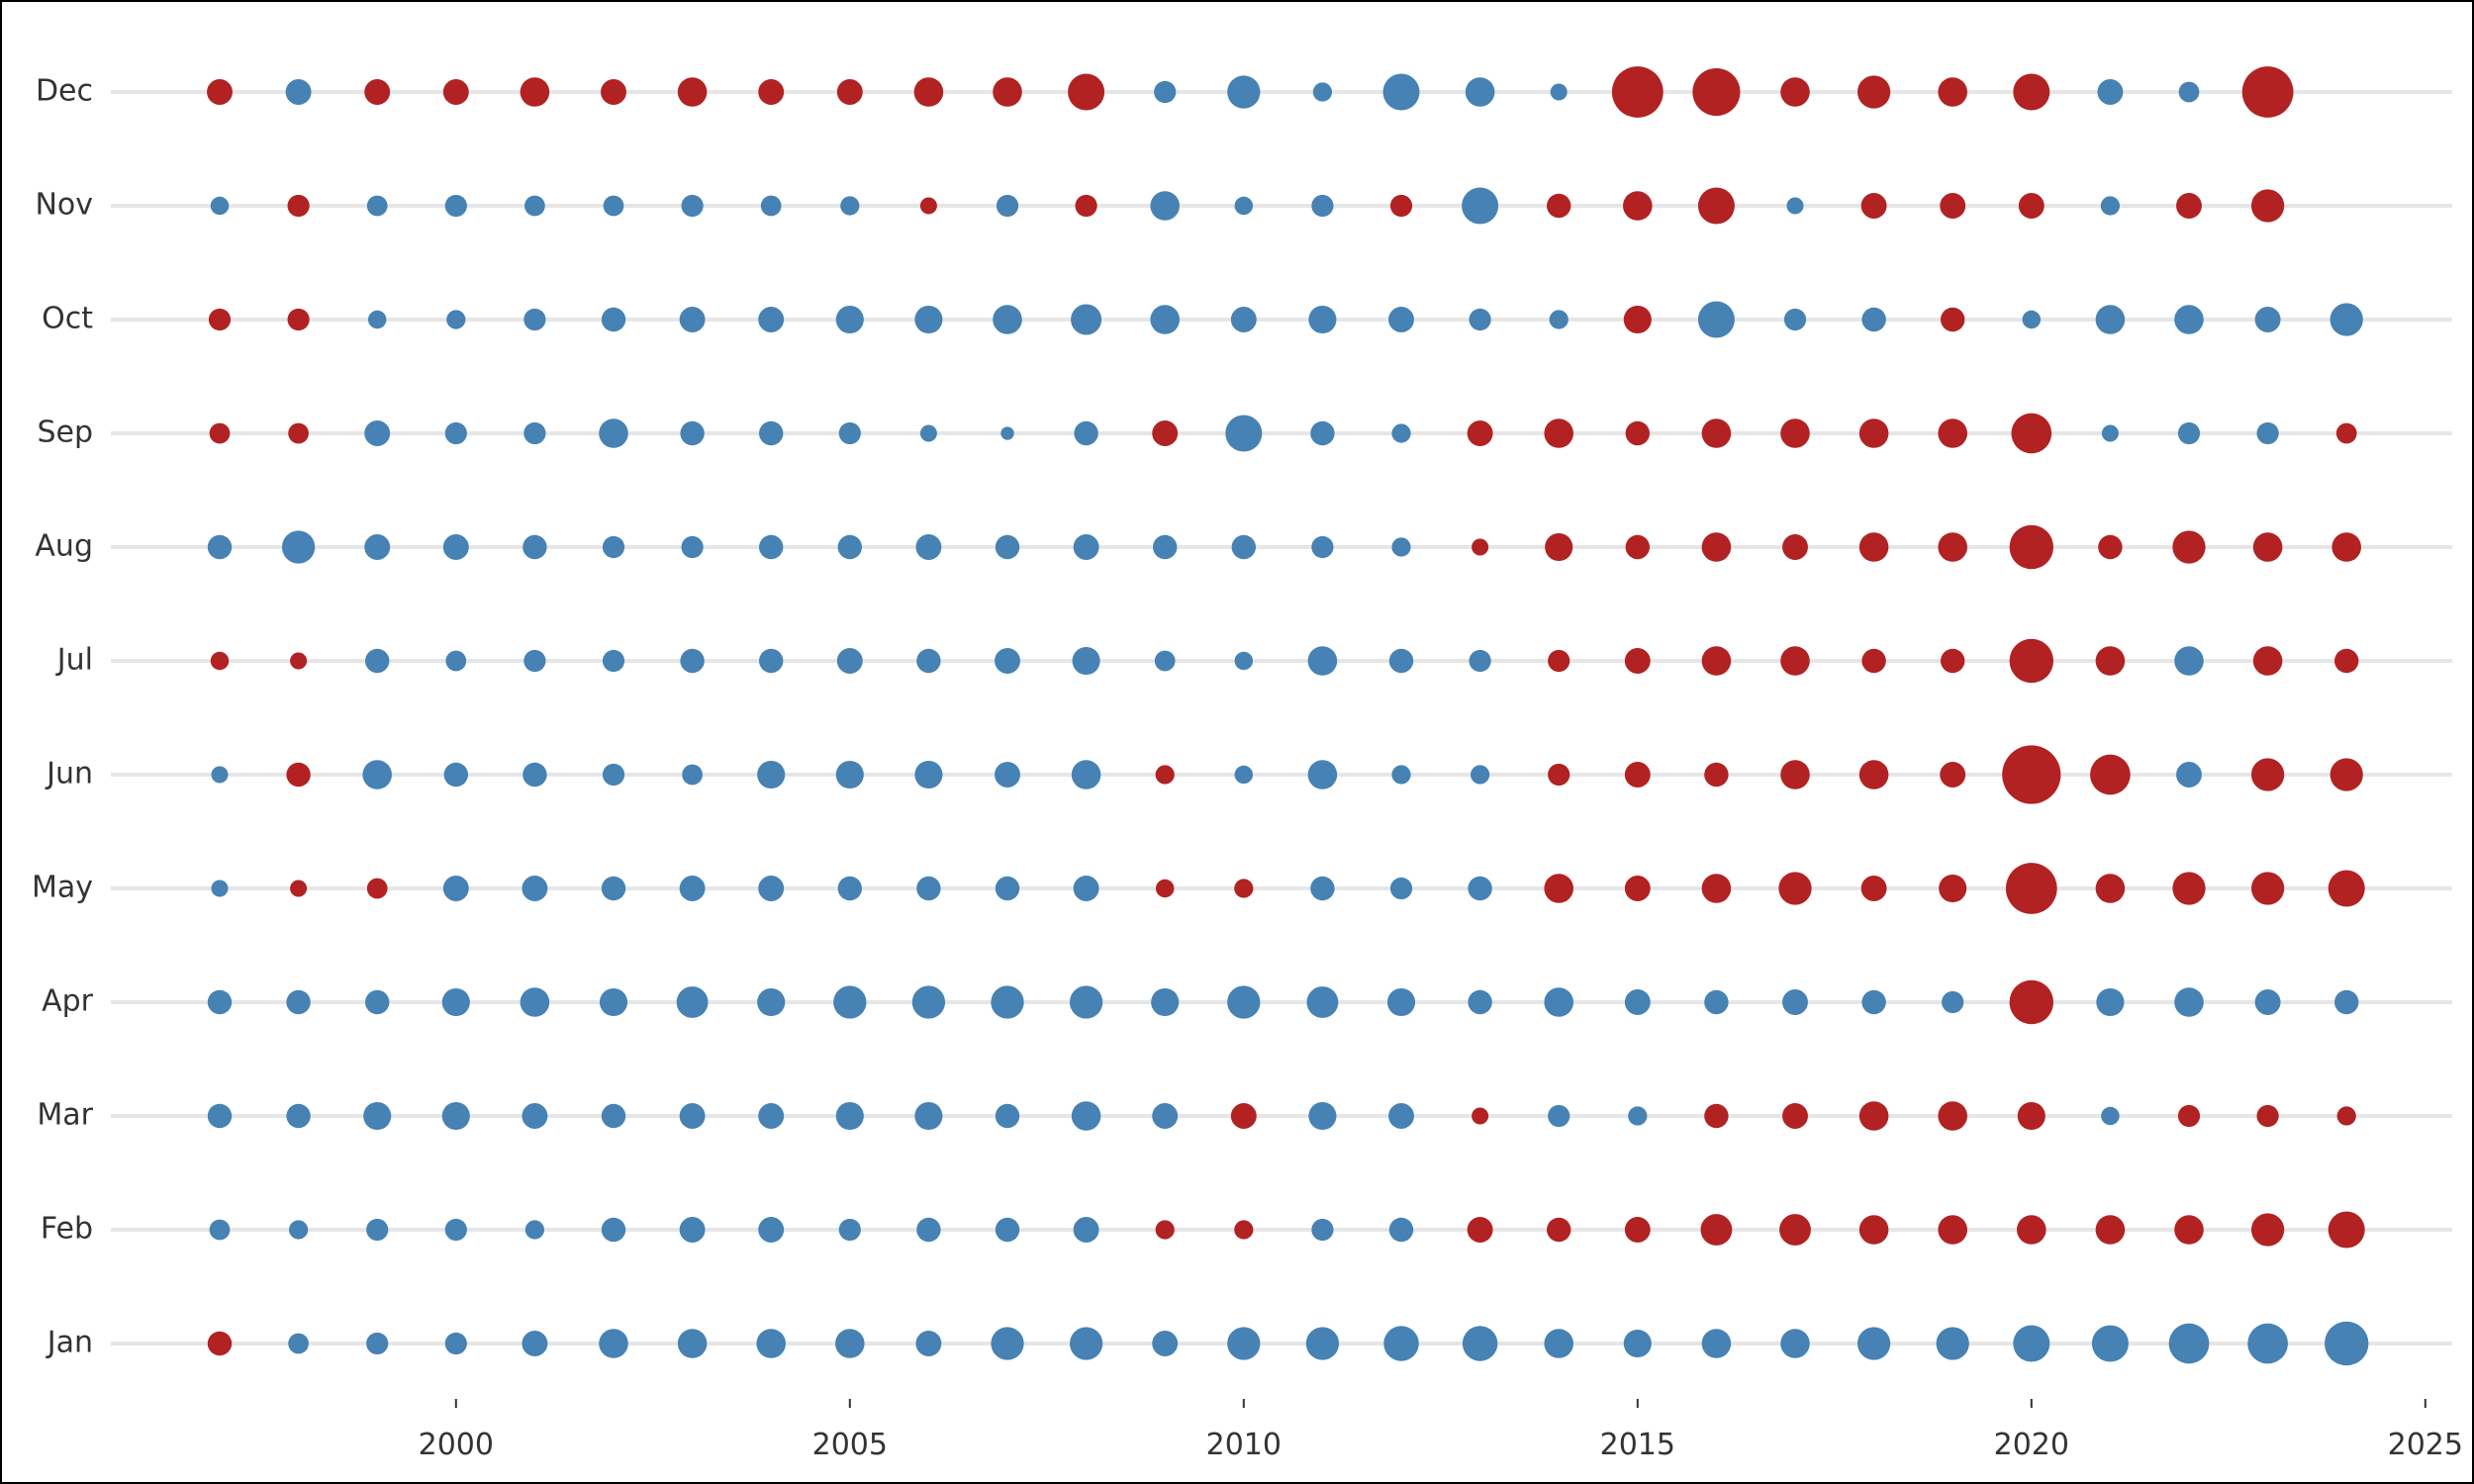 The height and width of the screenshot is (1484, 2474). Describe the element at coordinates (1008, 888) in the screenshot. I see `data-point-may-2007` at that location.